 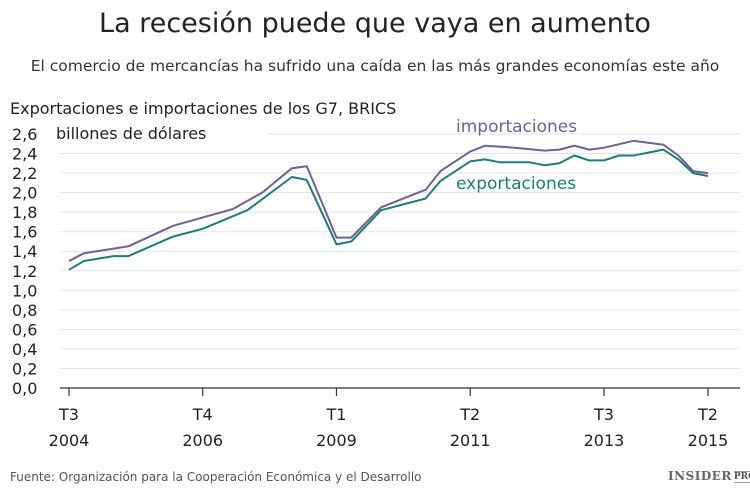 I want to click on y-tick-label: 1,8, so click(x=24, y=212).